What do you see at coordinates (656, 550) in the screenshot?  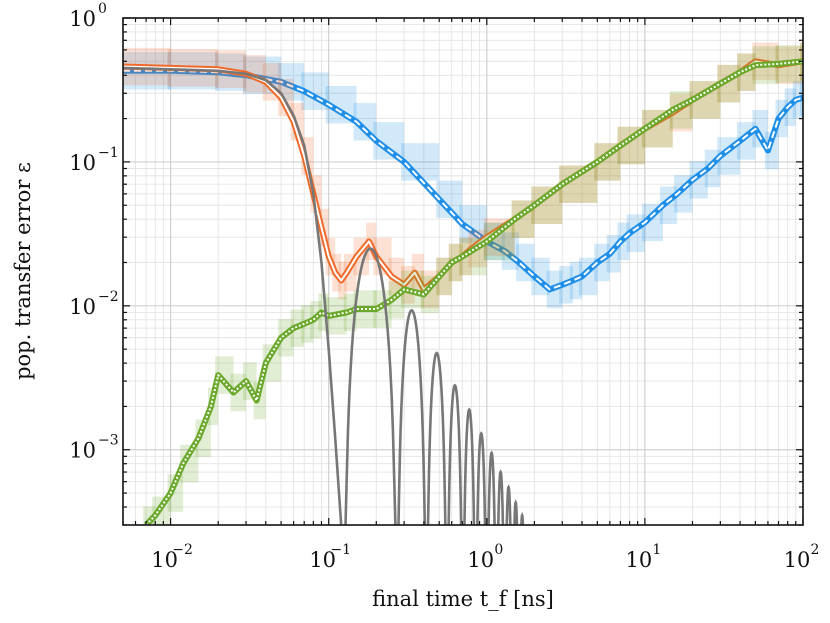 I see `x-tick-label-exponent: 1` at bounding box center [656, 550].